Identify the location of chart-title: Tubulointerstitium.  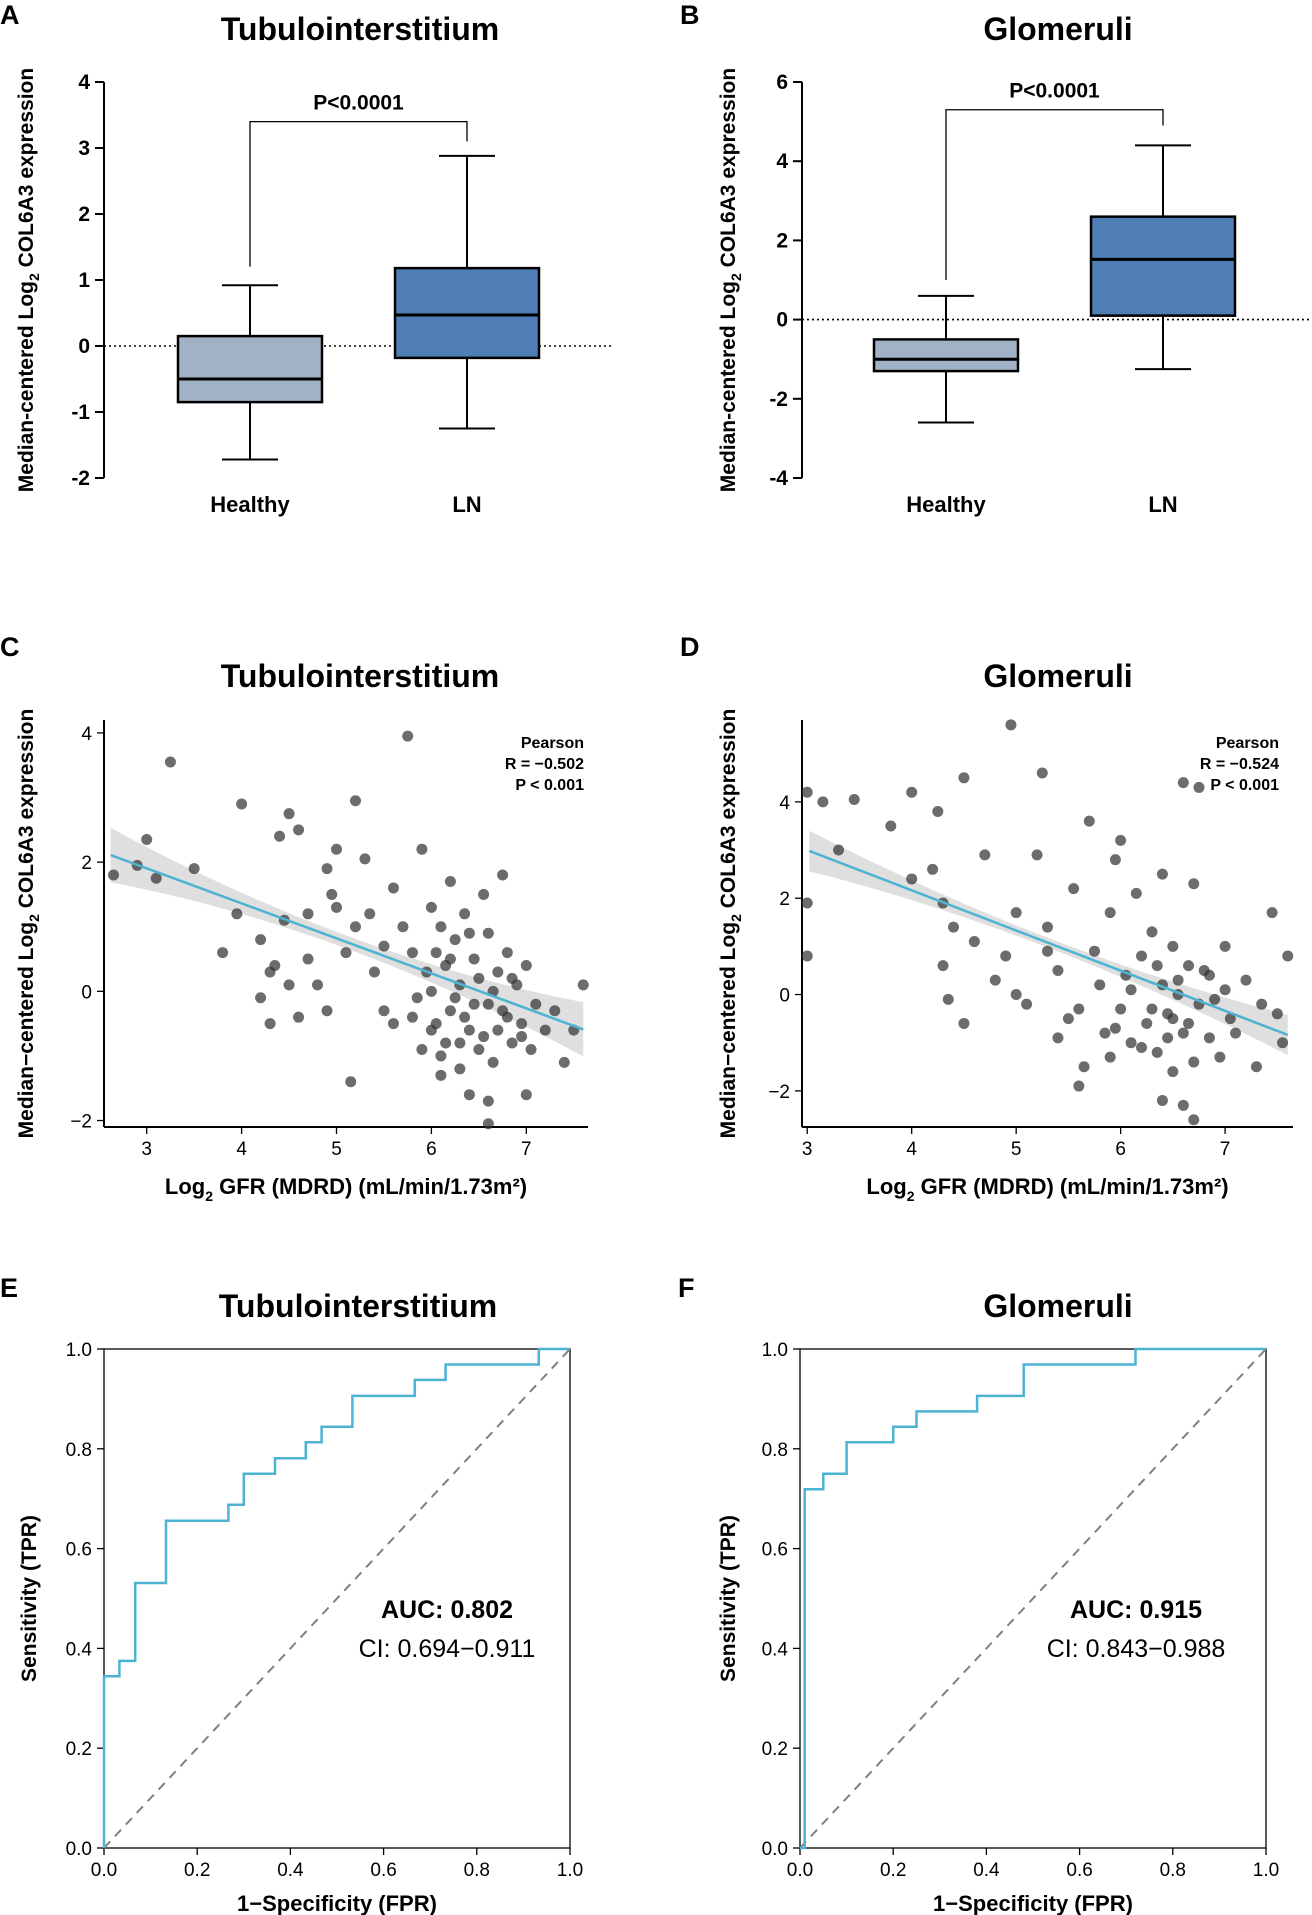
(360, 29).